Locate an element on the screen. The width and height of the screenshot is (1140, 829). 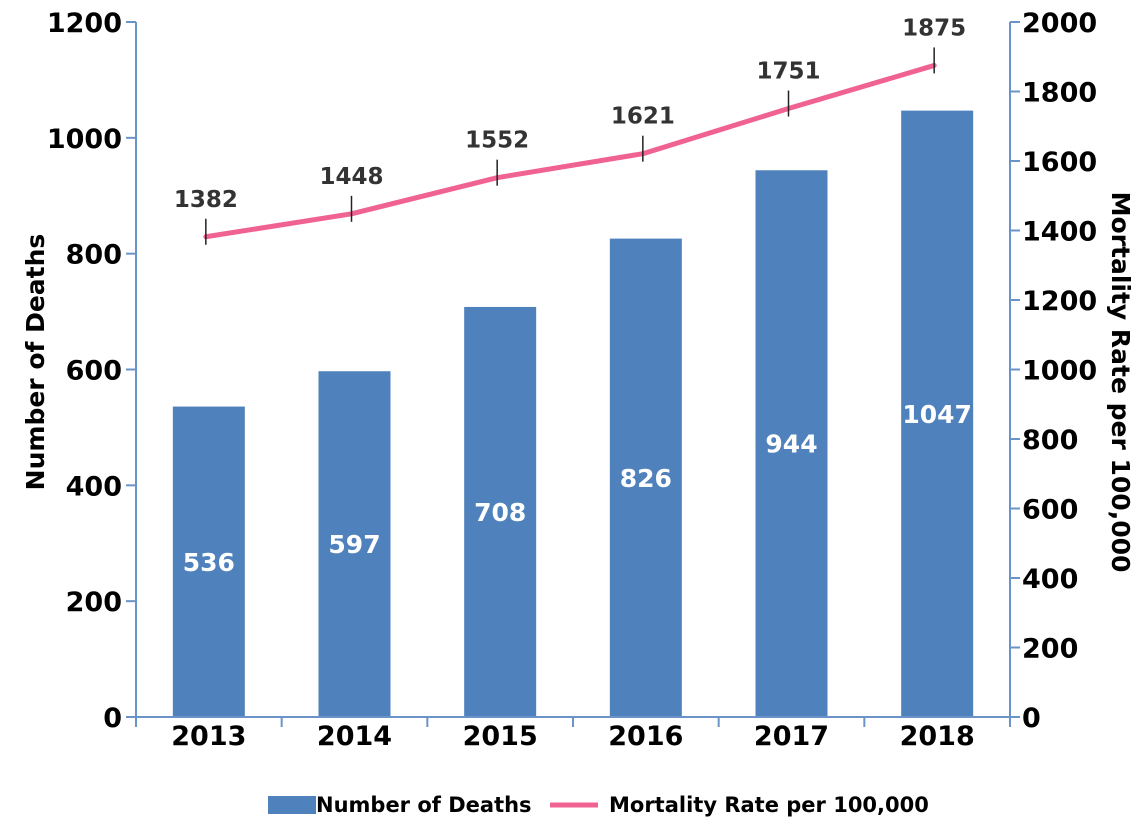
y2-axis-title: Mortality Rate per 100,000 is located at coordinates (1120, 382).